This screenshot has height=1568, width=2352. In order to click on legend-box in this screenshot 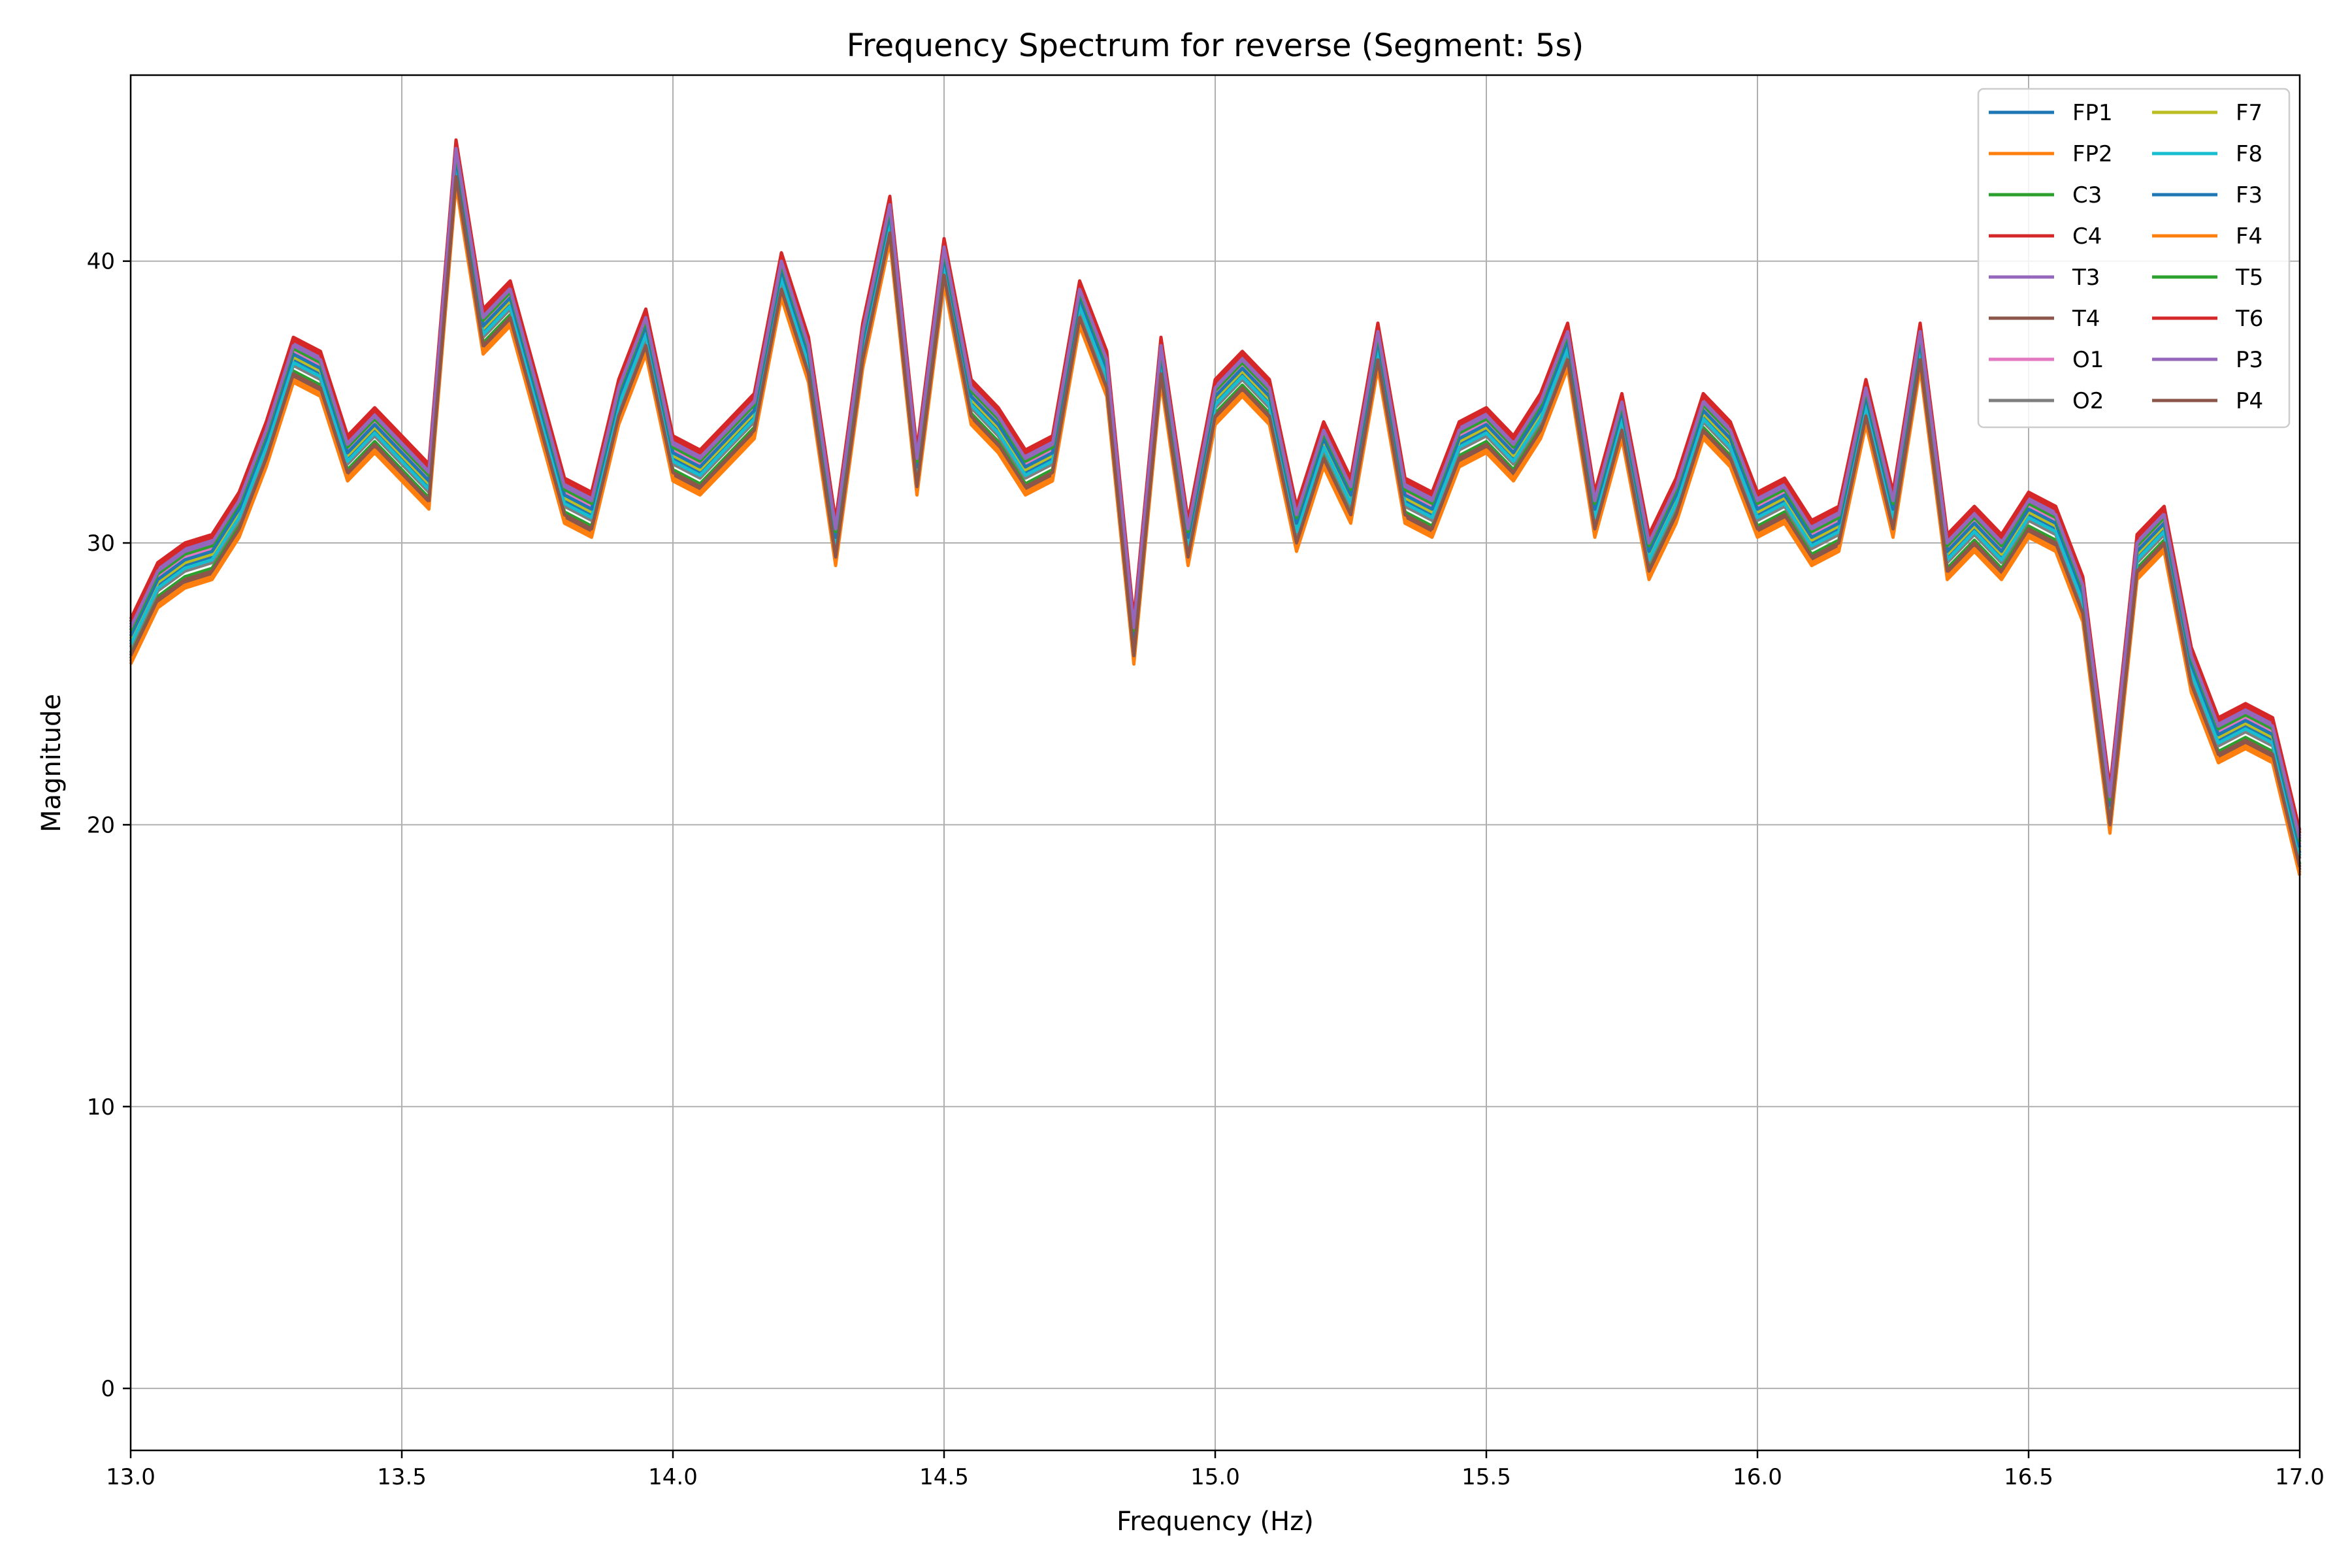, I will do `click(2134, 258)`.